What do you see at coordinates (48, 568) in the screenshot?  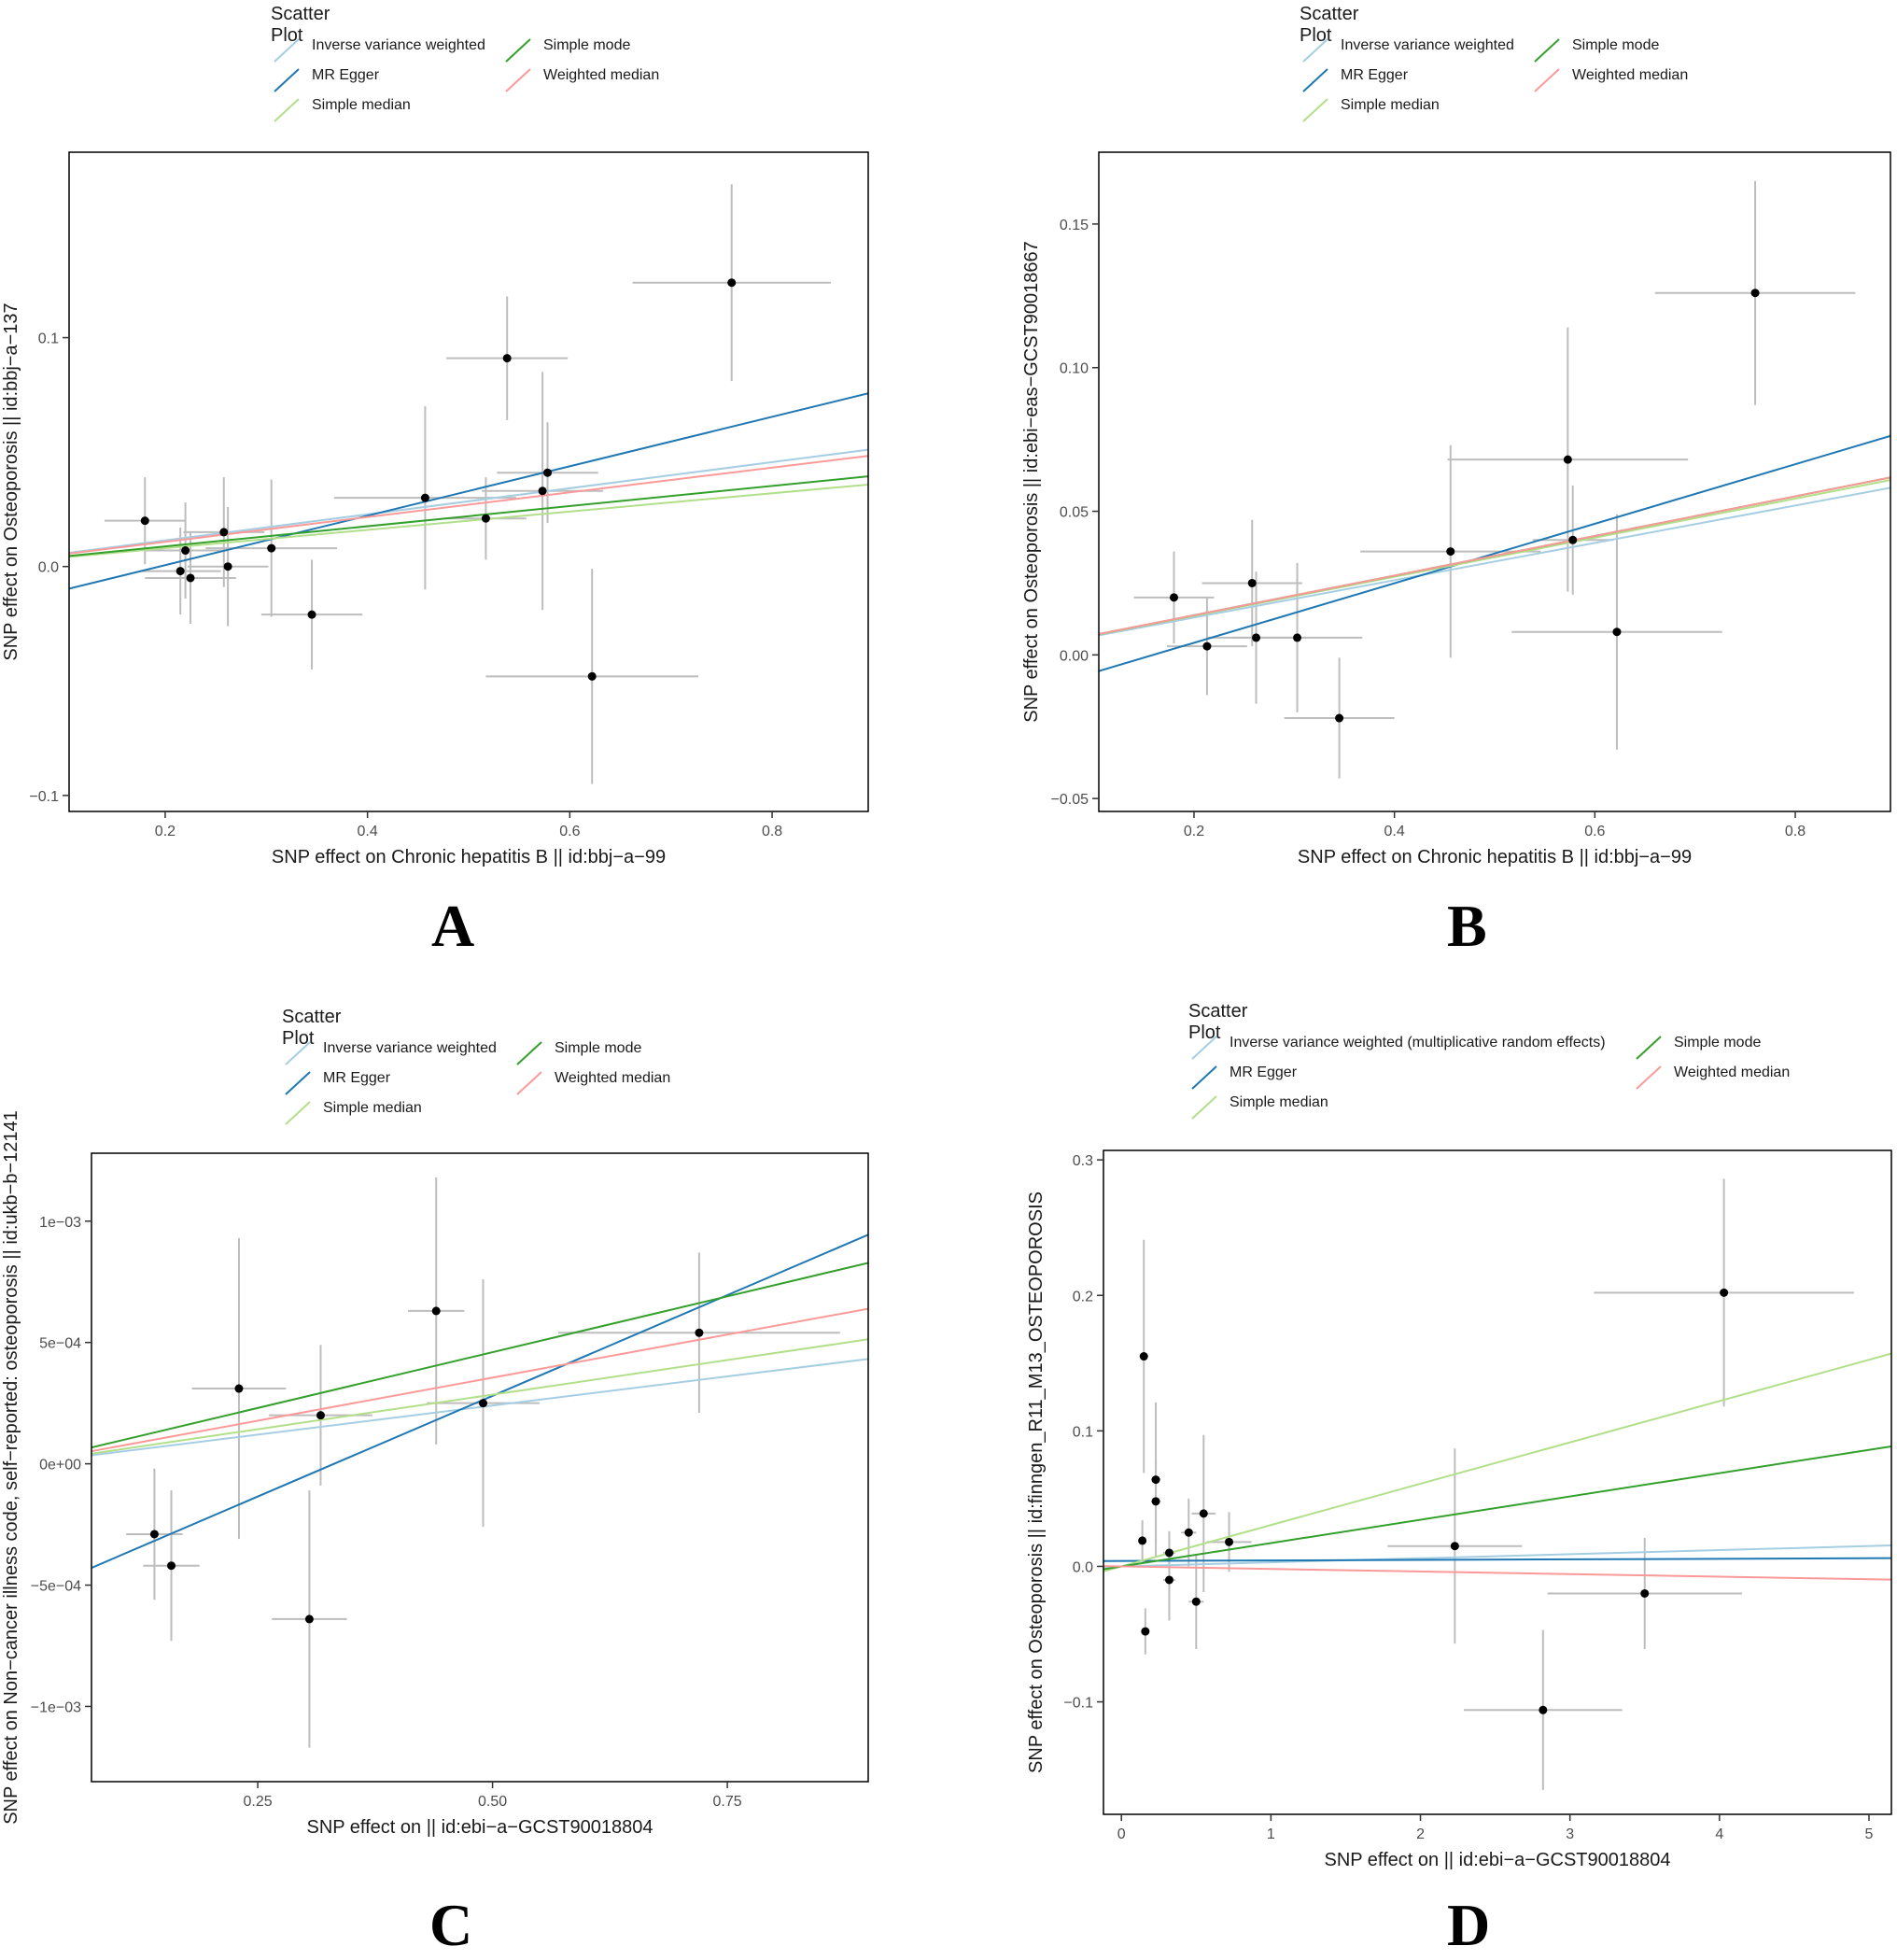 I see `y-tick-label: 0.0` at bounding box center [48, 568].